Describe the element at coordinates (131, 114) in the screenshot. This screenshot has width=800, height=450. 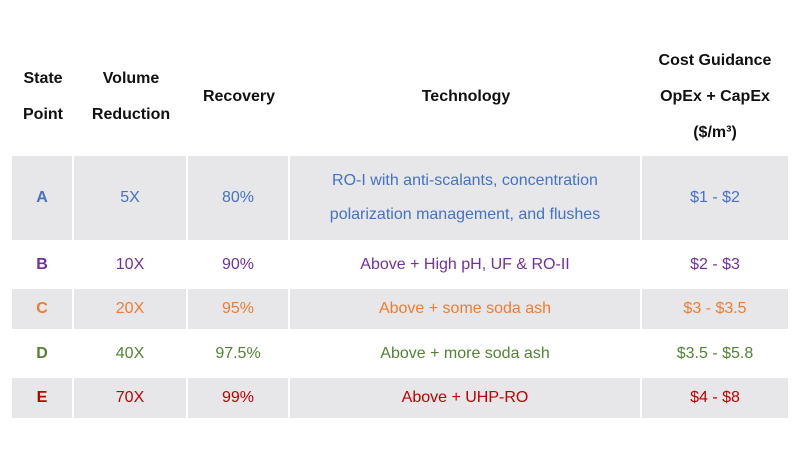
I see `header-volume-line-2: Reduction` at that location.